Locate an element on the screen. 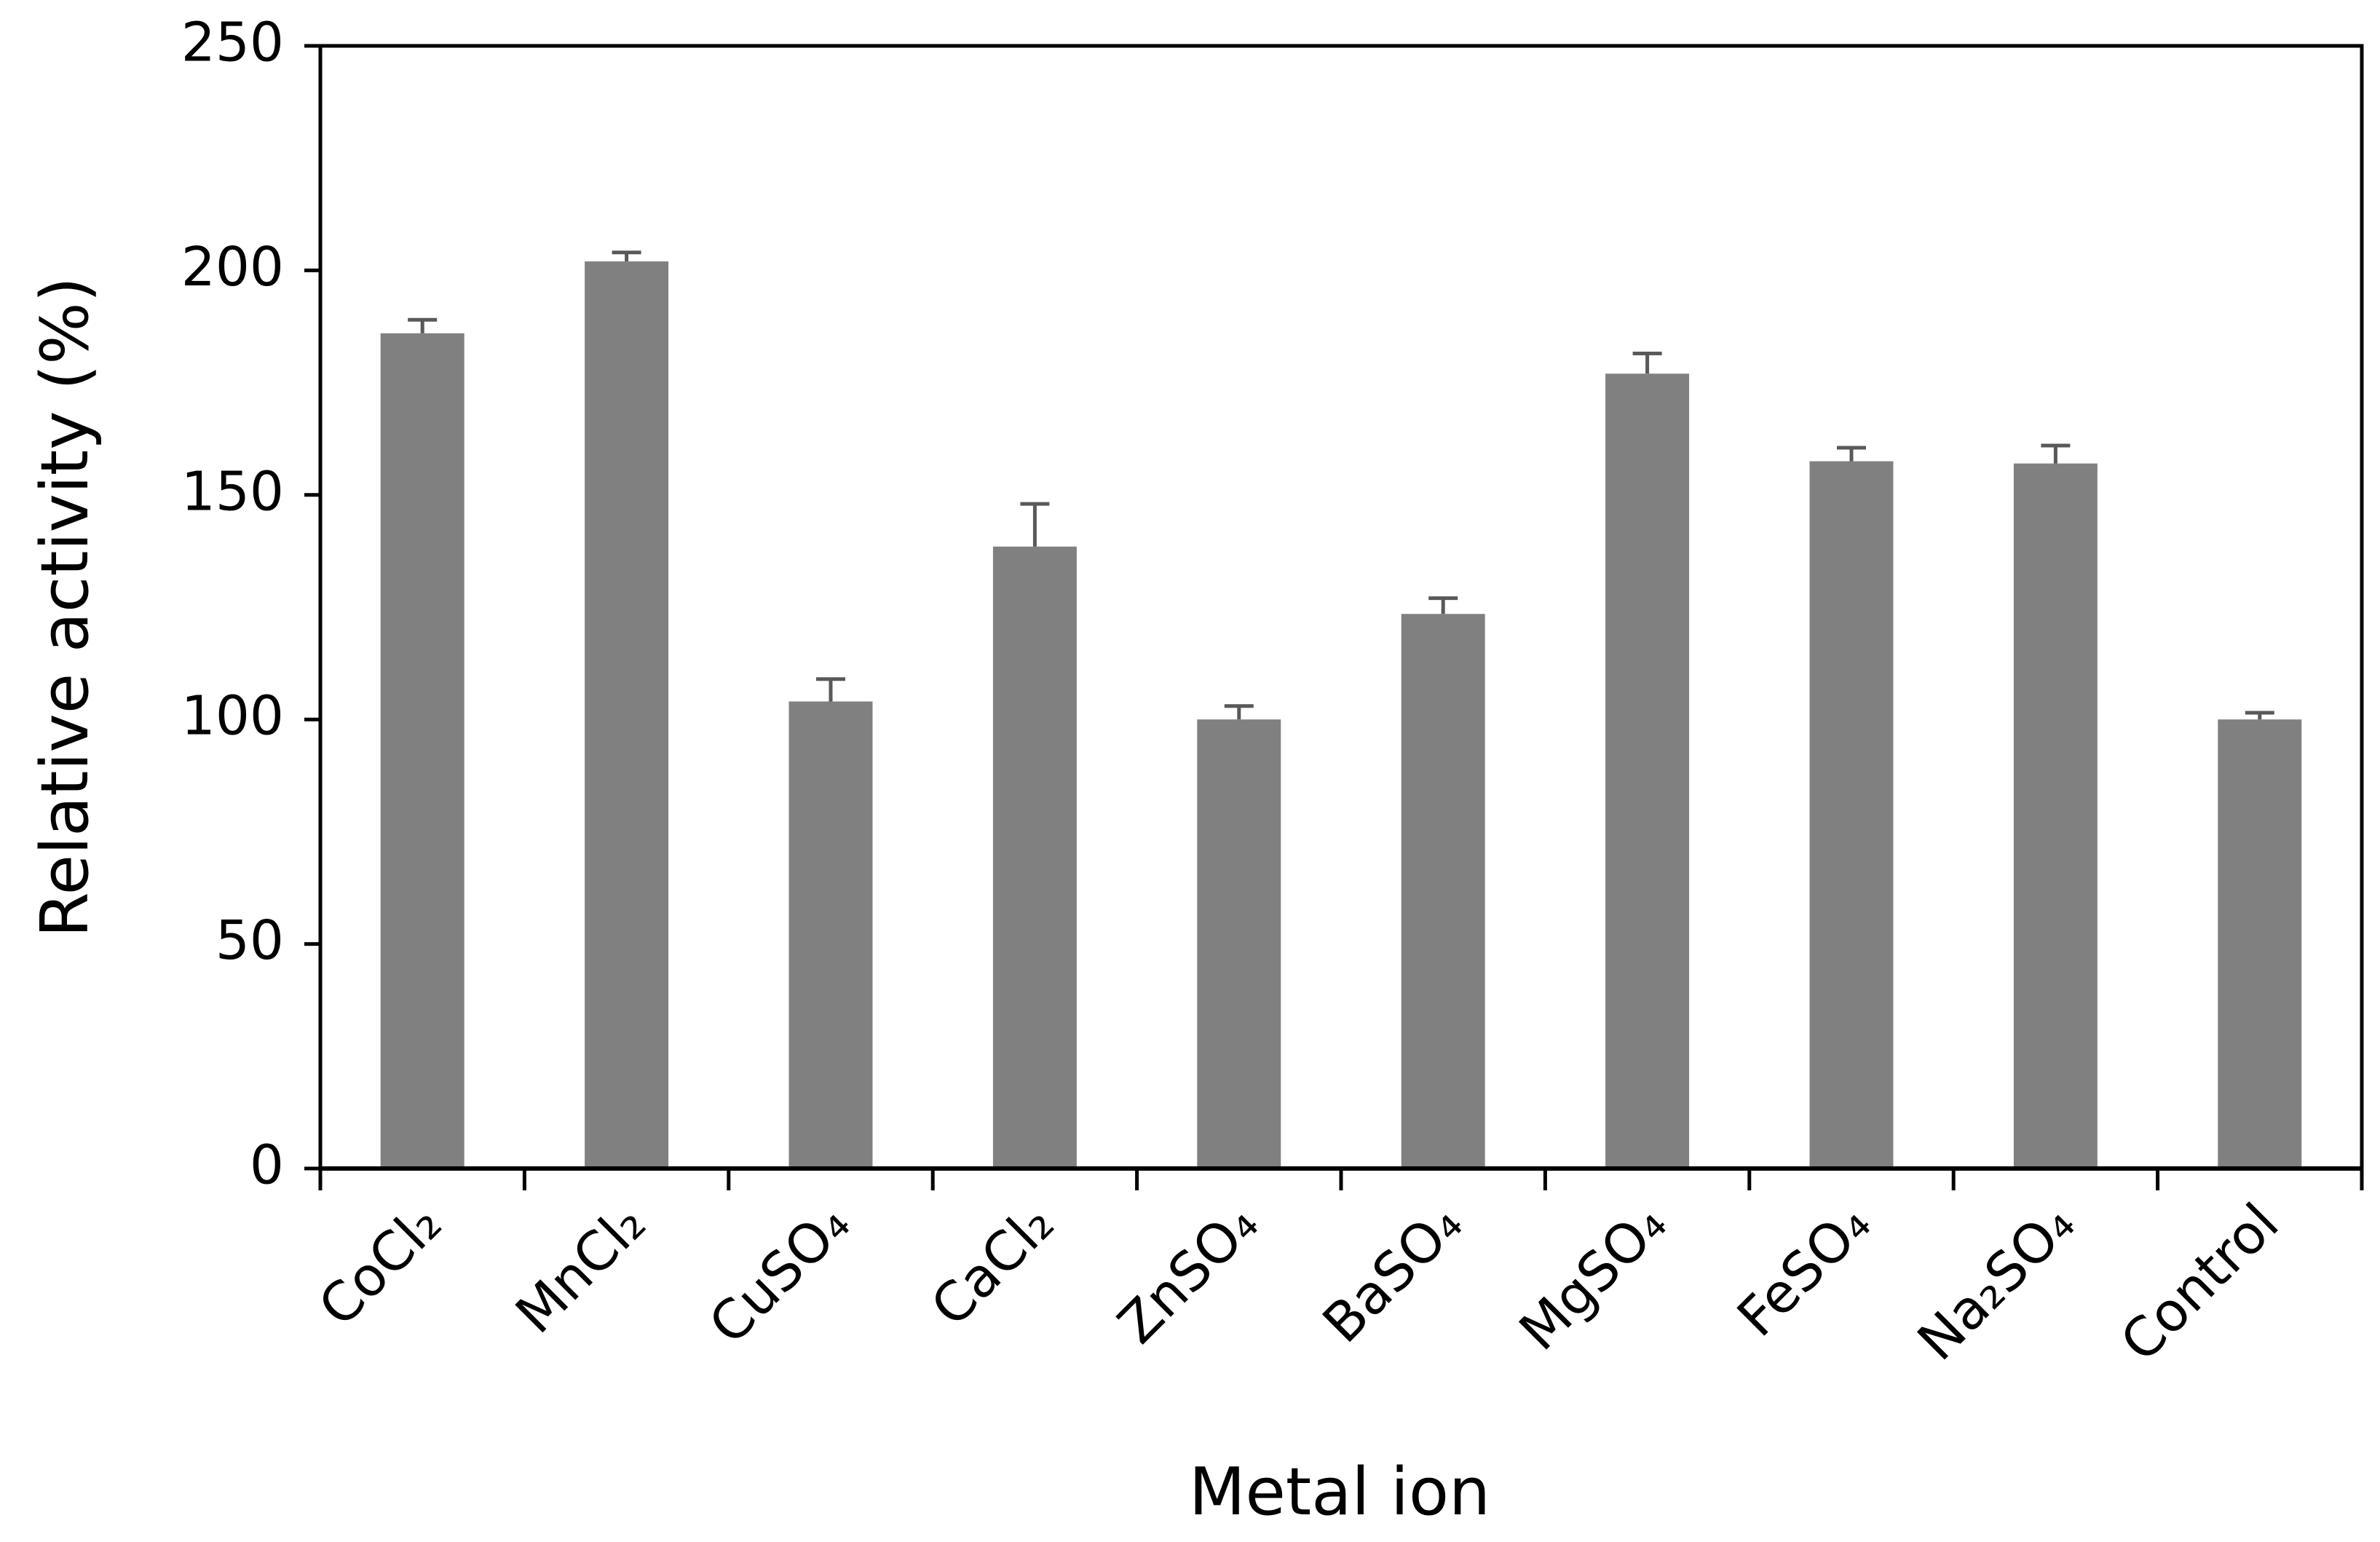 The width and height of the screenshot is (2380, 1542). x-tick-label: BaSO₄ is located at coordinates (1392, 1273).